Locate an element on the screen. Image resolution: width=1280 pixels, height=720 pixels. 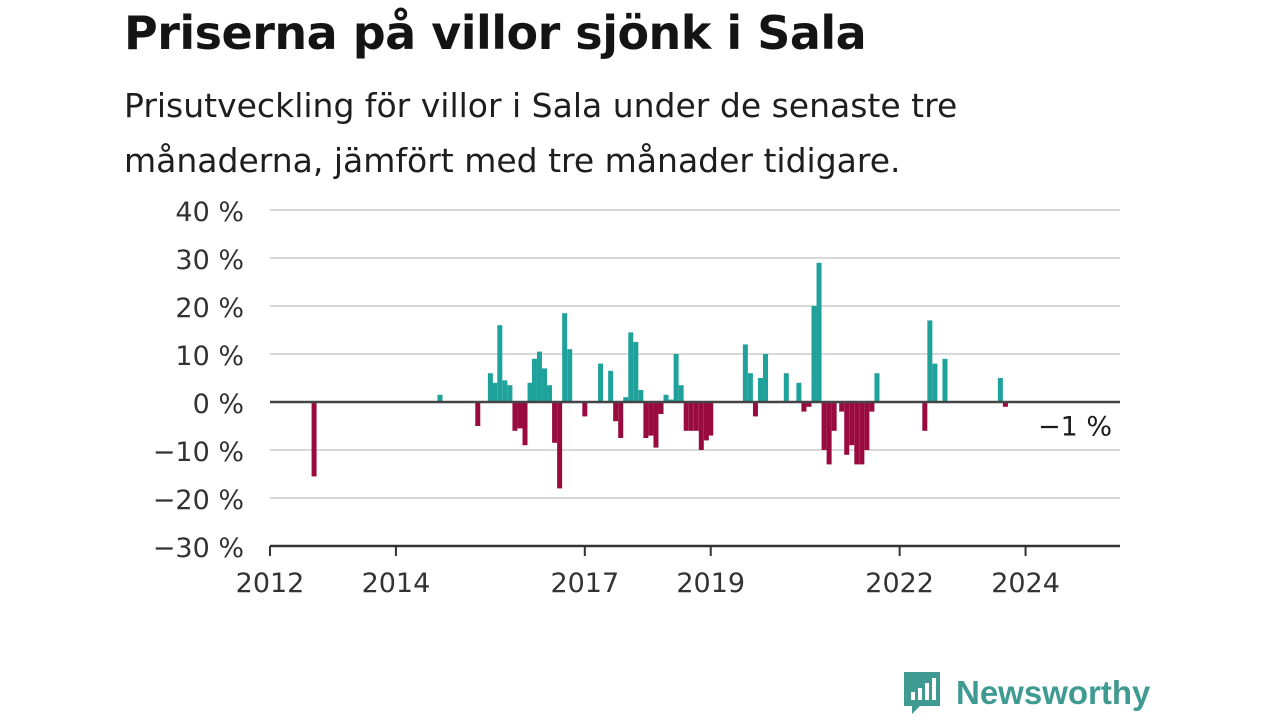
x-tick-label: 2014 is located at coordinates (396, 583).